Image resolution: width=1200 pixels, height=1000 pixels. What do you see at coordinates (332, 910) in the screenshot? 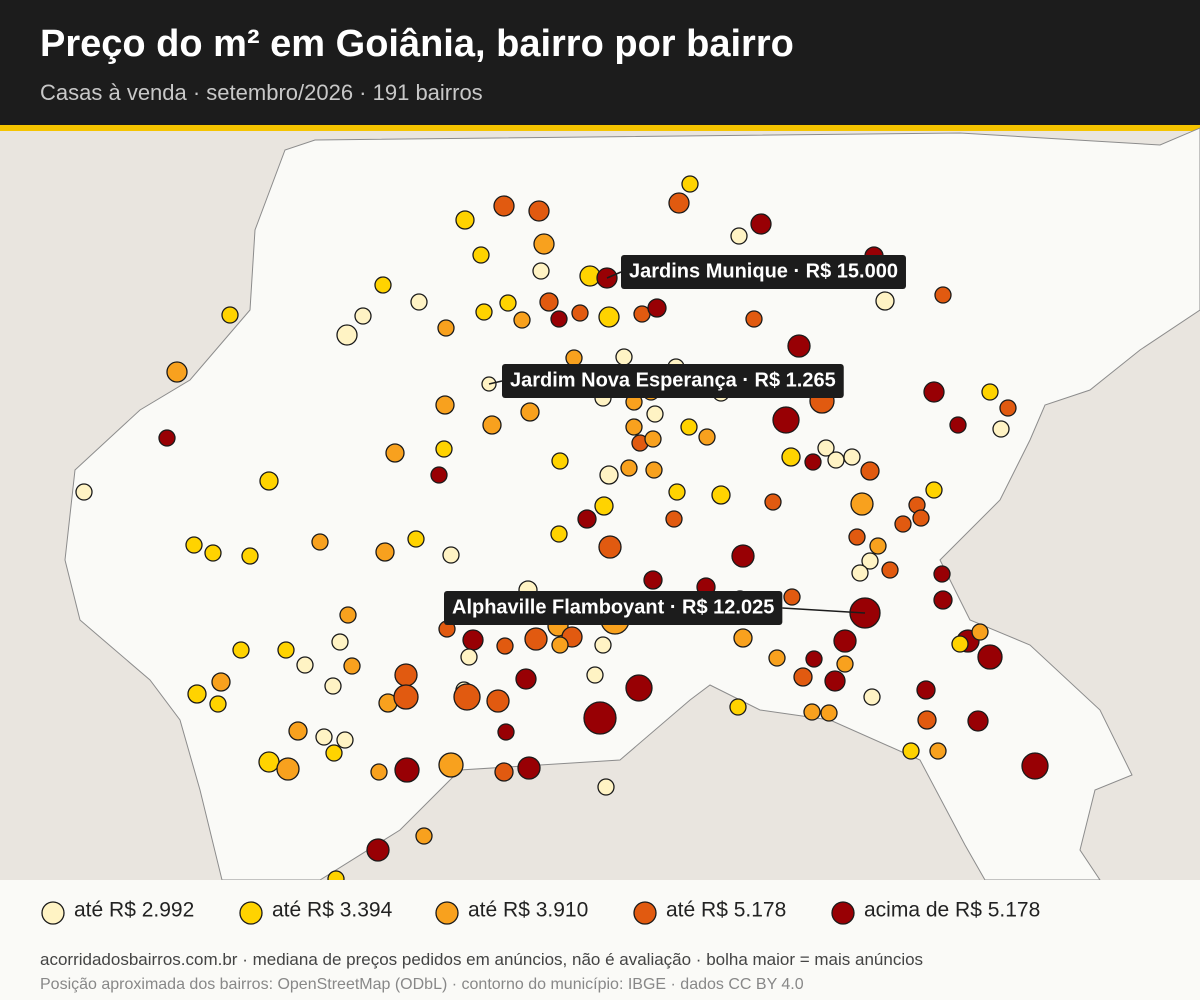
I see `legend-label: até R$ 3.394` at bounding box center [332, 910].